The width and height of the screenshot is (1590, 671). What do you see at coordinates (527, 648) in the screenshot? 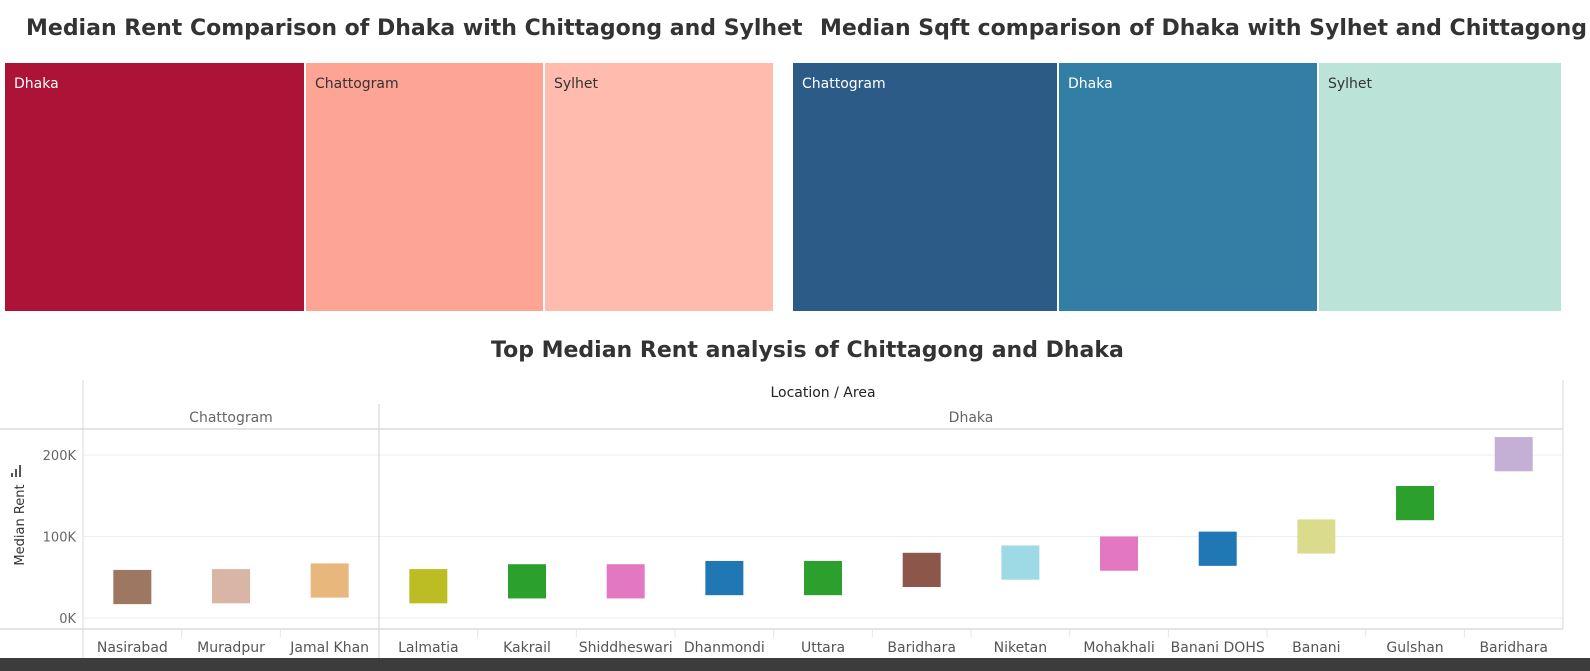
I see `x-tick-label: Kakrail` at bounding box center [527, 648].